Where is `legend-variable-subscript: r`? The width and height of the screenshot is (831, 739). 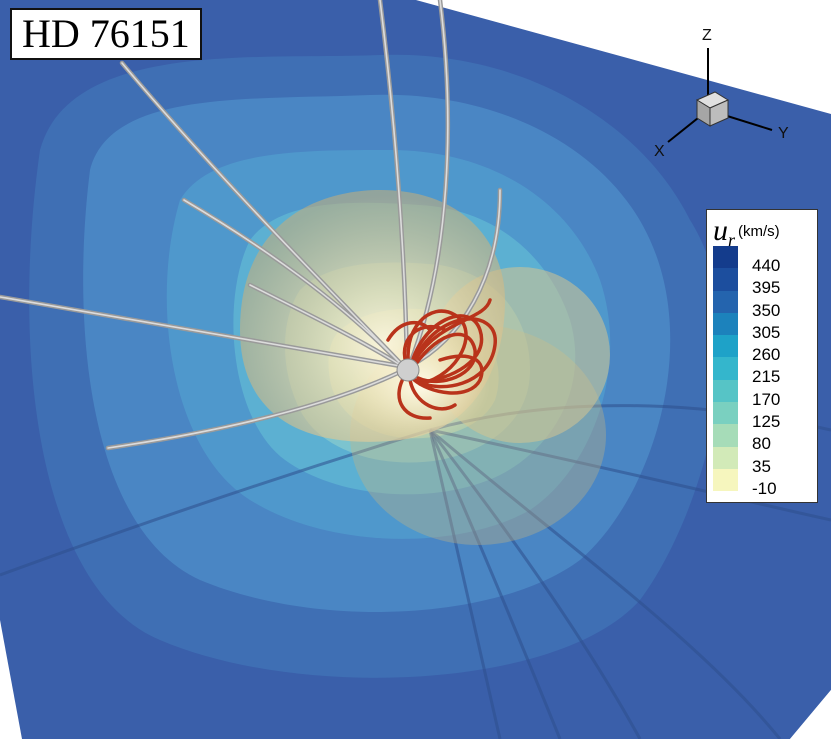
legend-variable-subscript: r is located at coordinates (732, 240).